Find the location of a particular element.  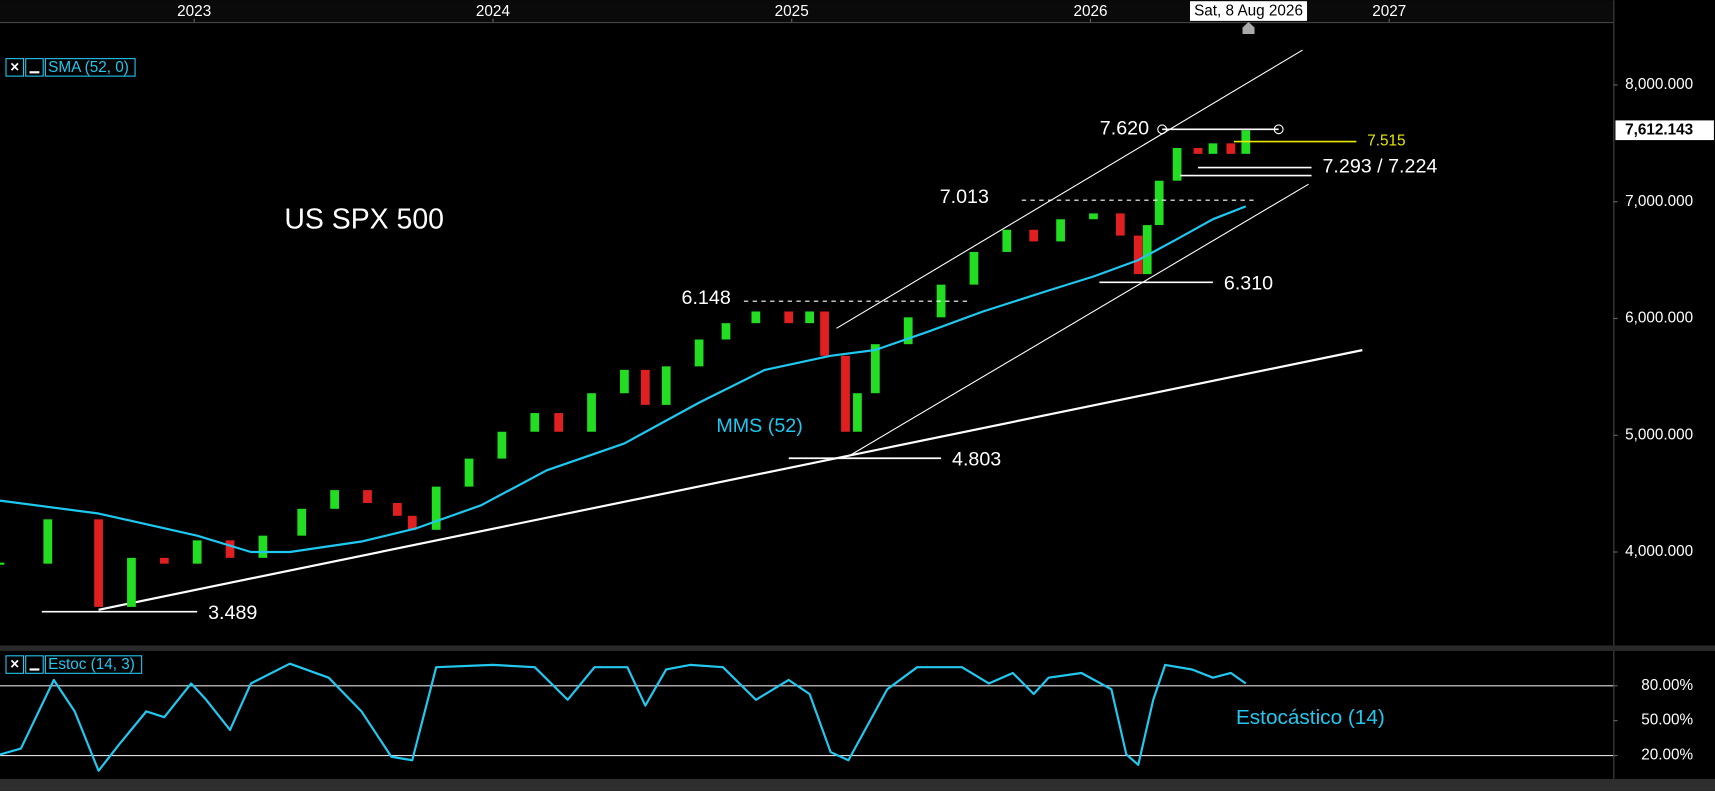

chart-title: US SPX 500 is located at coordinates (364, 220).